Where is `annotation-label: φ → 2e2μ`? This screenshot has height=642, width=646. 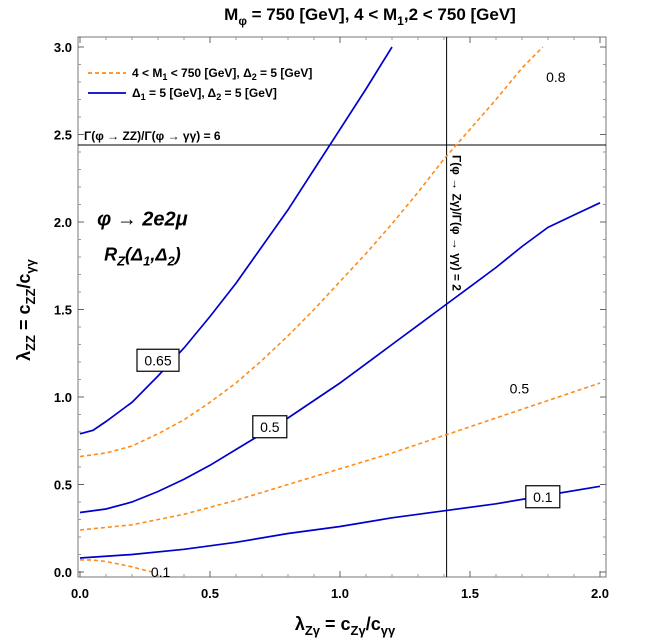
annotation-label: φ → 2e2μ is located at coordinates (142, 220).